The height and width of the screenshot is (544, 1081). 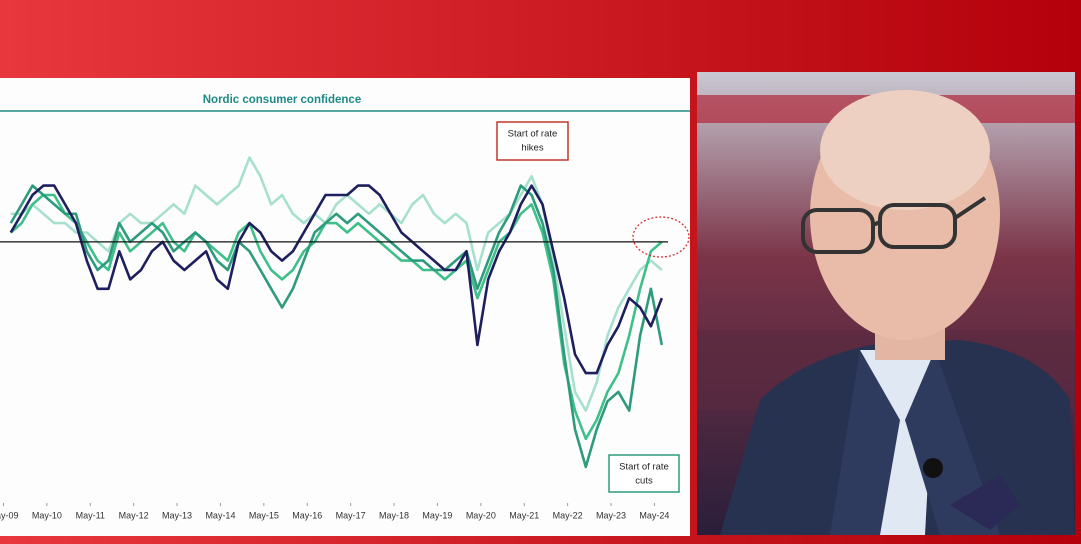 I want to click on x-tick-label: May-12, so click(x=134, y=515).